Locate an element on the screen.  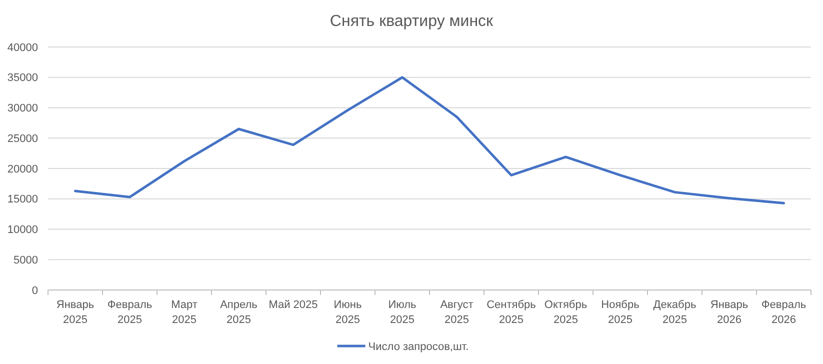
y-tick-label: 5000 is located at coordinates (26, 260).